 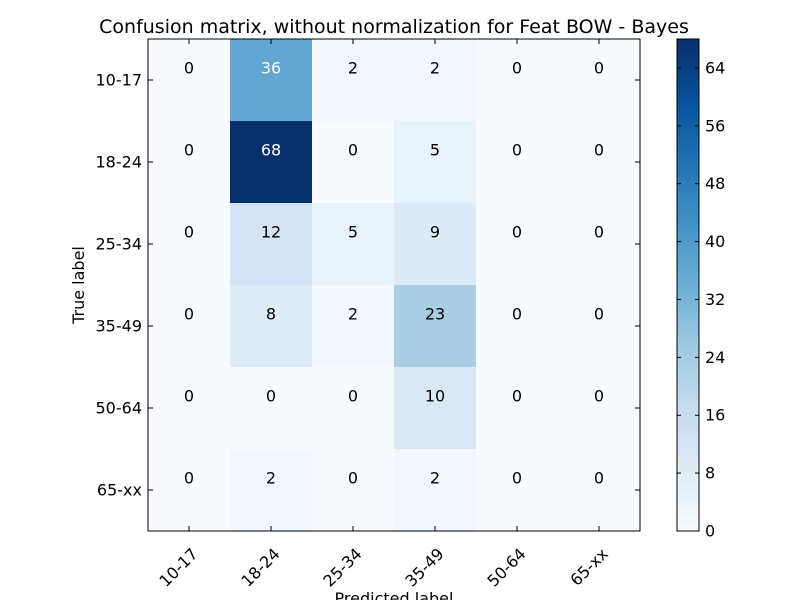 What do you see at coordinates (715, 183) in the screenshot?
I see `colorbar-tick-label: 48` at bounding box center [715, 183].